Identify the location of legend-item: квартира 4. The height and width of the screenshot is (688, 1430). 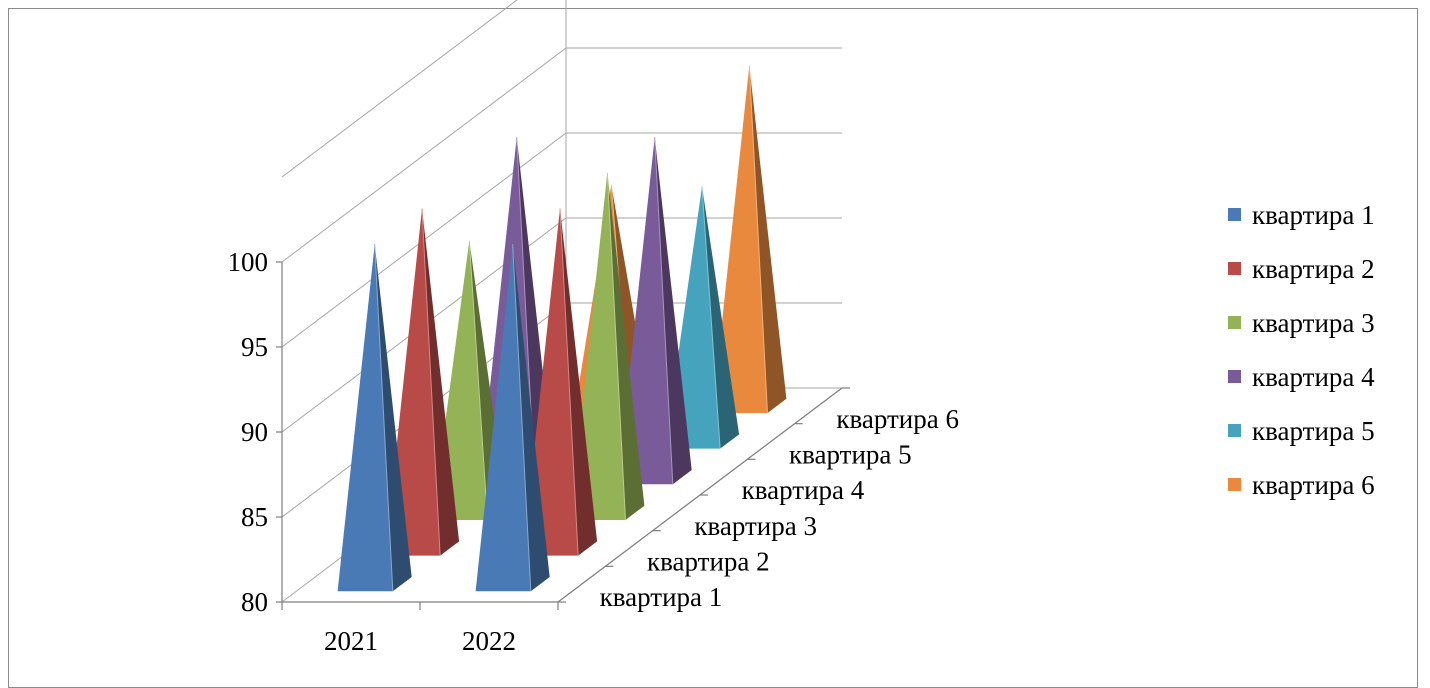
(1301, 377).